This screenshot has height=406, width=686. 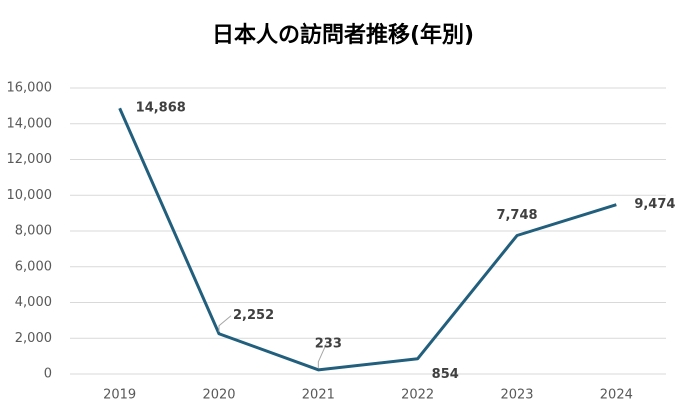 I want to click on y-tick-label: 8,000, so click(x=33, y=231).